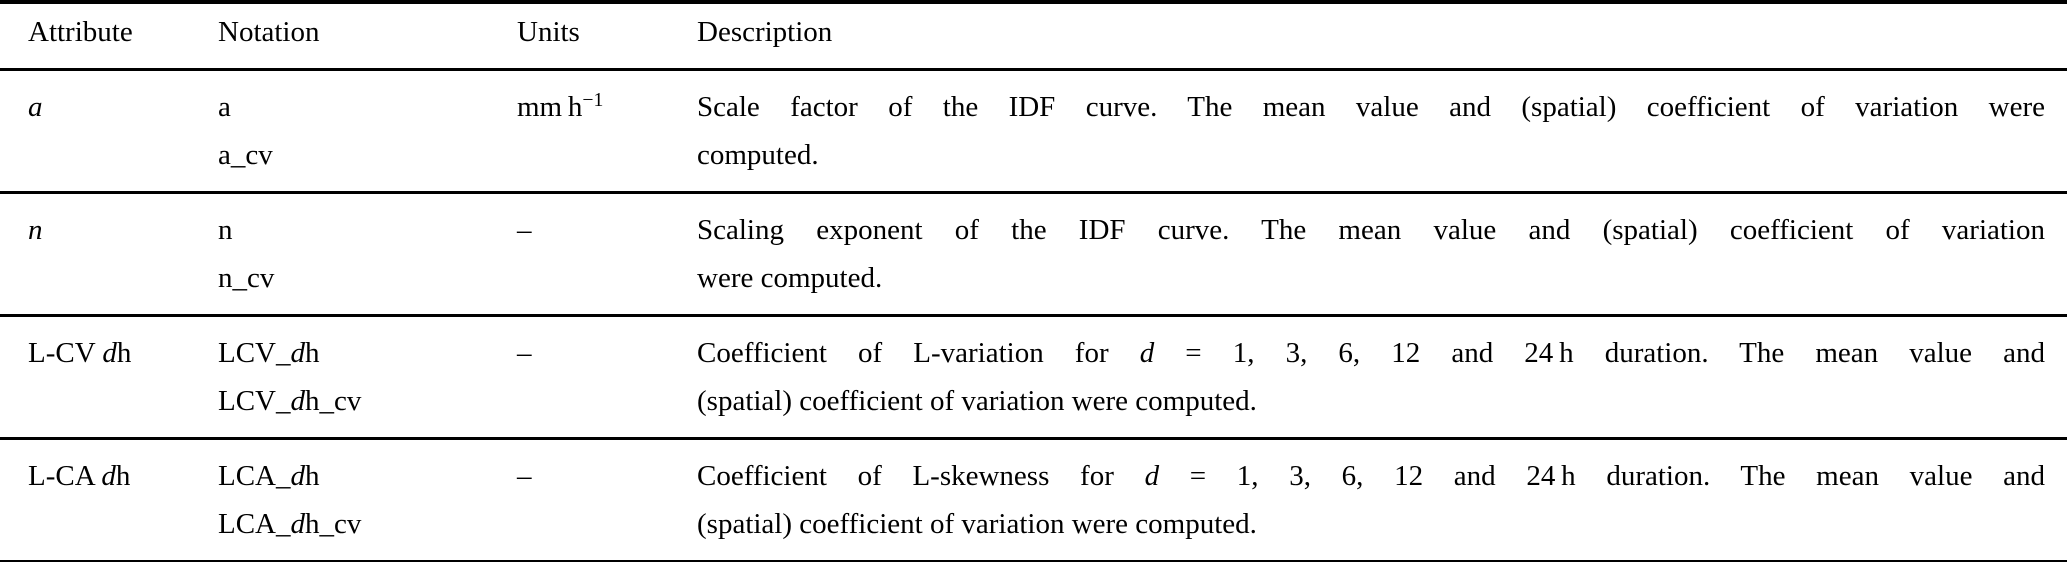 This screenshot has height=562, width=2067. What do you see at coordinates (367, 131) in the screenshot?
I see `cell-notation: a a_cv` at bounding box center [367, 131].